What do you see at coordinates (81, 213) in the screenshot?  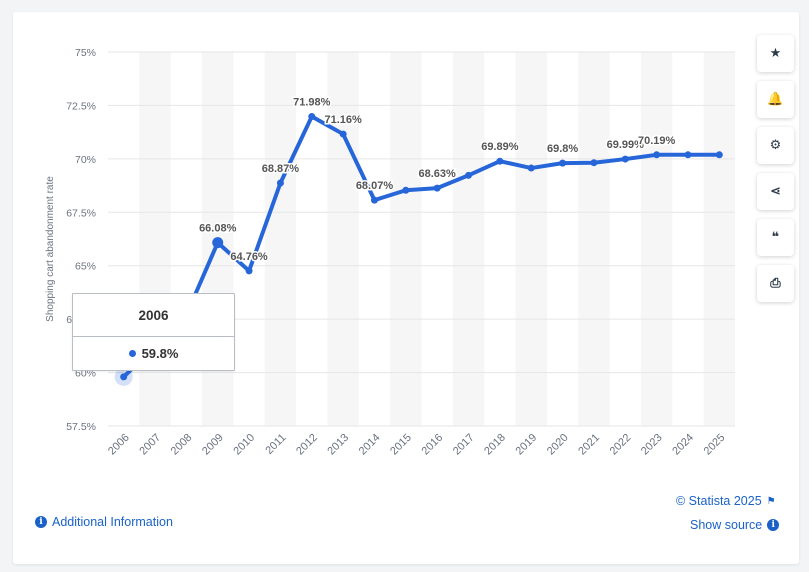 I see `y-tick-label: 67.5%` at bounding box center [81, 213].